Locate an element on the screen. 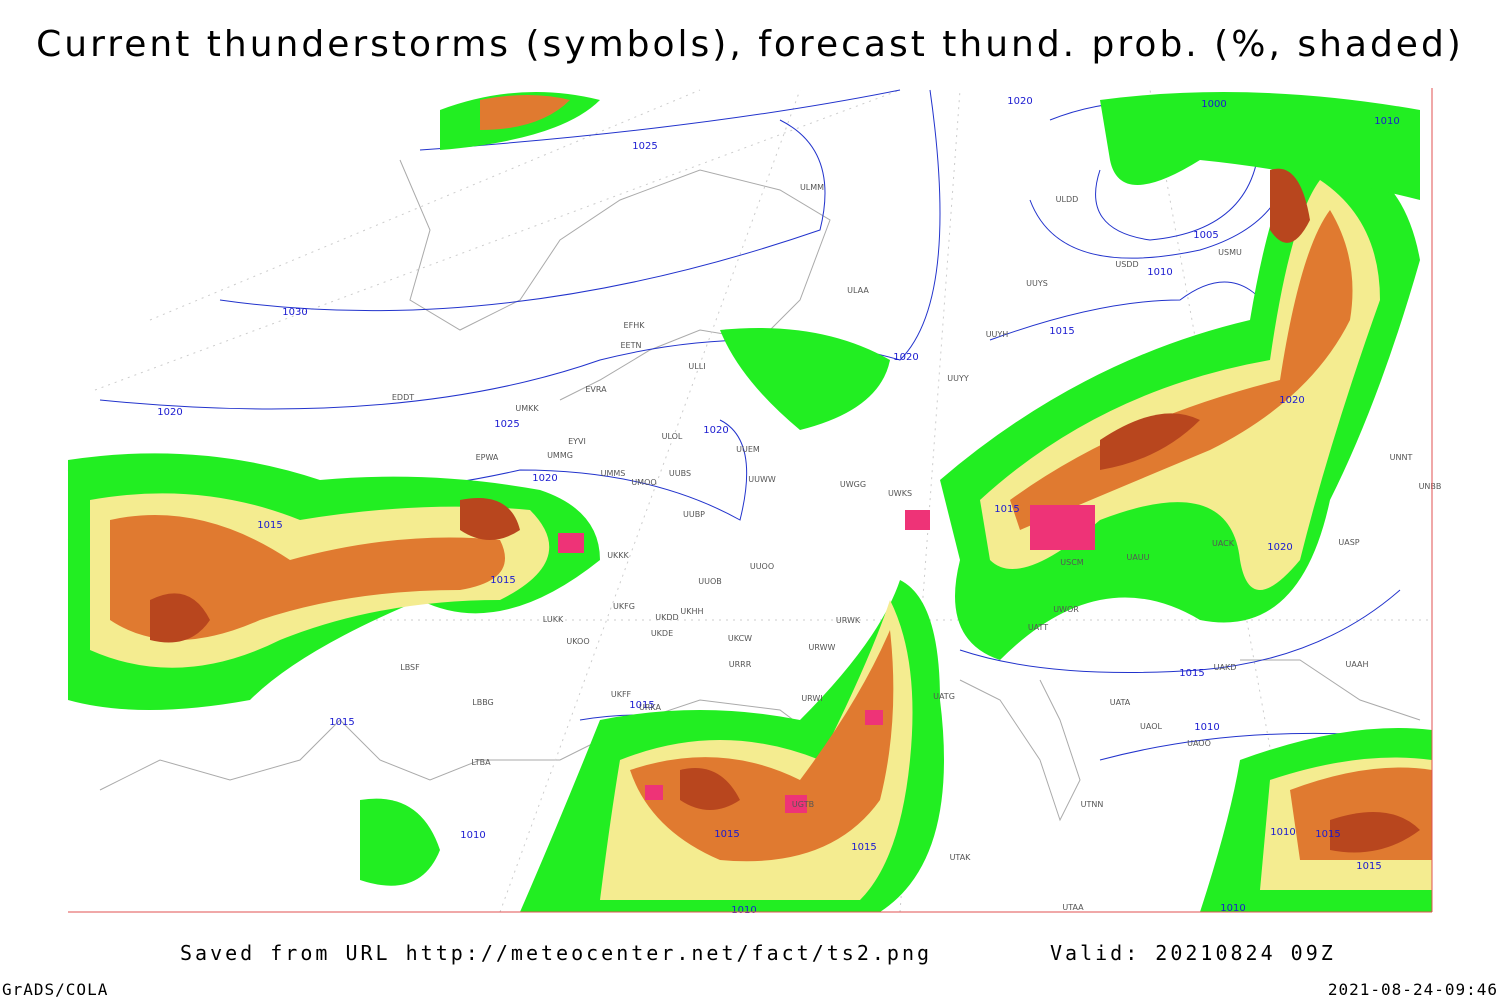  station-code: UUBP is located at coordinates (694, 514).